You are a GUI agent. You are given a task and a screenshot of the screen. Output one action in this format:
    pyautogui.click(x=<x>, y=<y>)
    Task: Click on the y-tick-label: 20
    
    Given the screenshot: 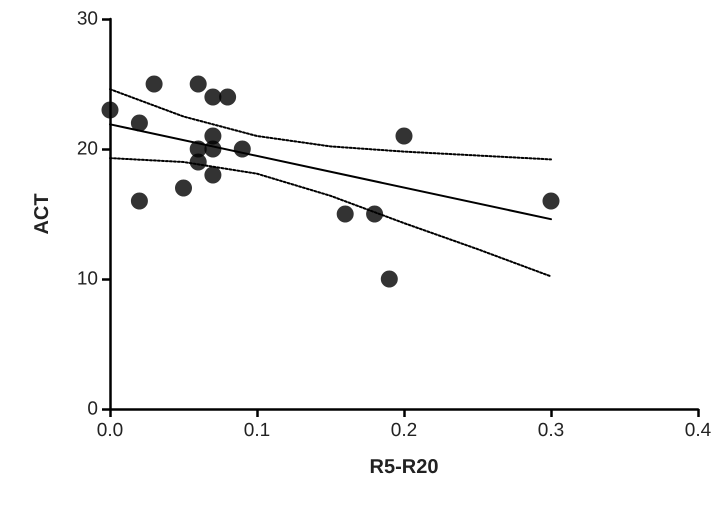 What is the action you would take?
    pyautogui.click(x=87, y=149)
    